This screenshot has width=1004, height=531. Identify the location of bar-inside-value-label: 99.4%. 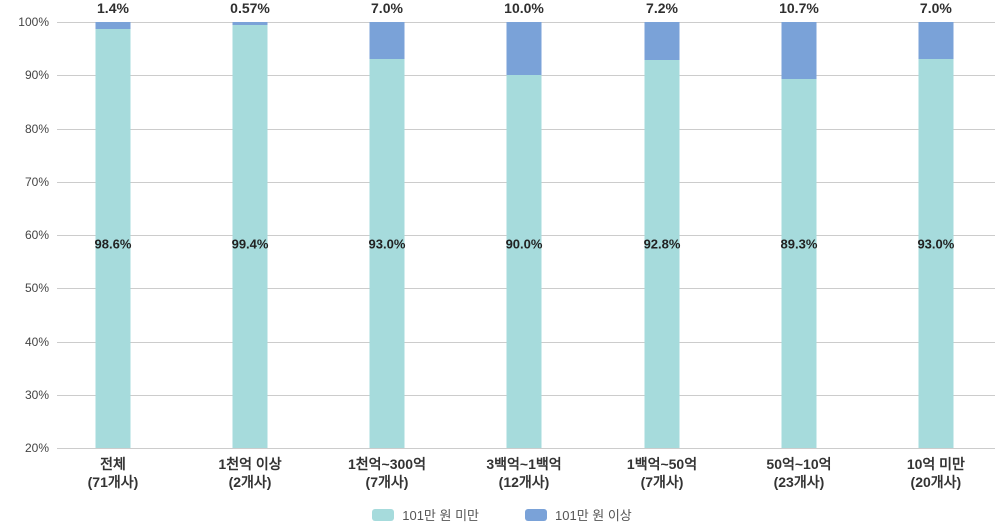
(250, 244).